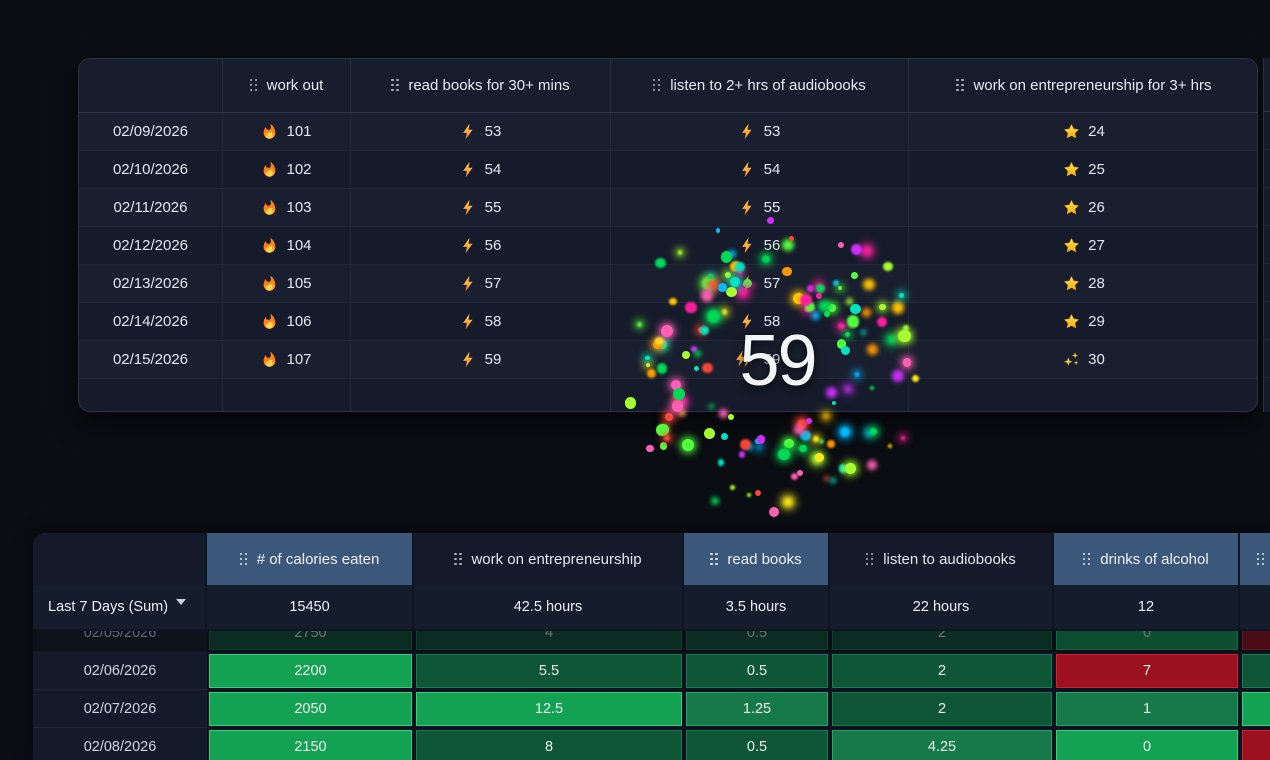 The image size is (1270, 760). I want to click on fire-icon, so click(269, 131).